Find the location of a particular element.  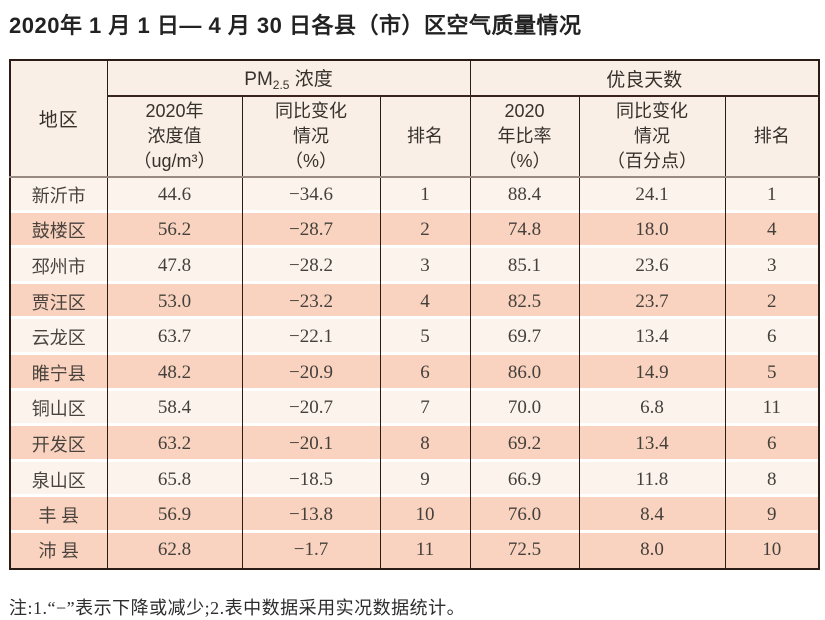

good-rank-cell: 3 is located at coordinates (772, 266).